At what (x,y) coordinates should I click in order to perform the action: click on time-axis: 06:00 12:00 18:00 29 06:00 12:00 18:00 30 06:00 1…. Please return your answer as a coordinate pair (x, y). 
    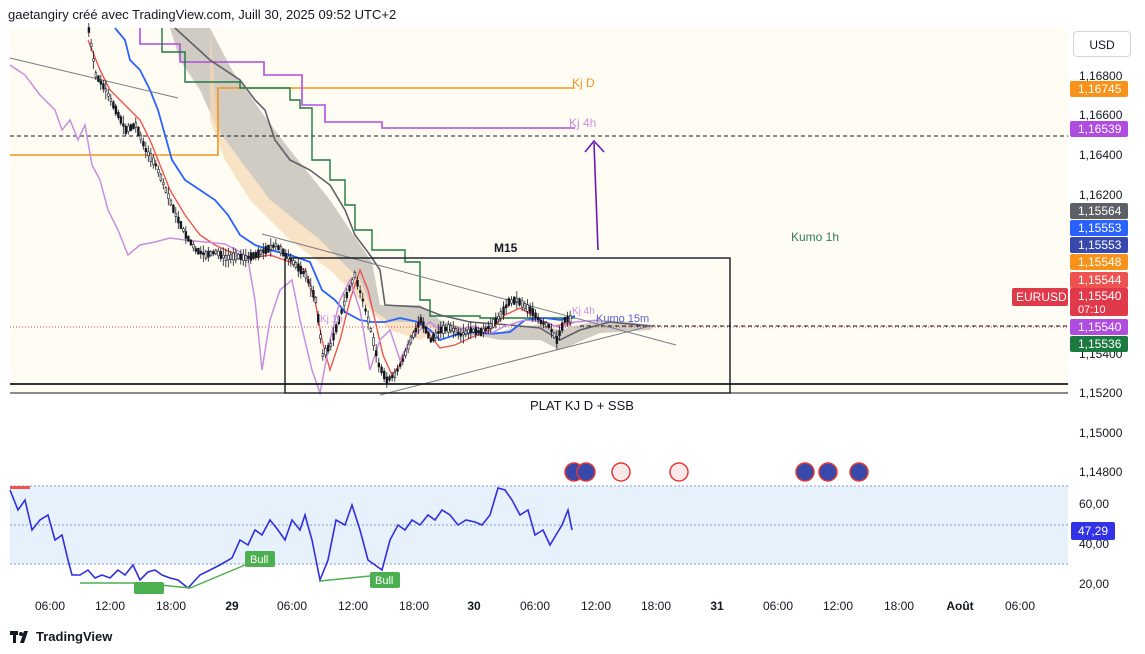
    Looking at the image, I should click on (535, 606).